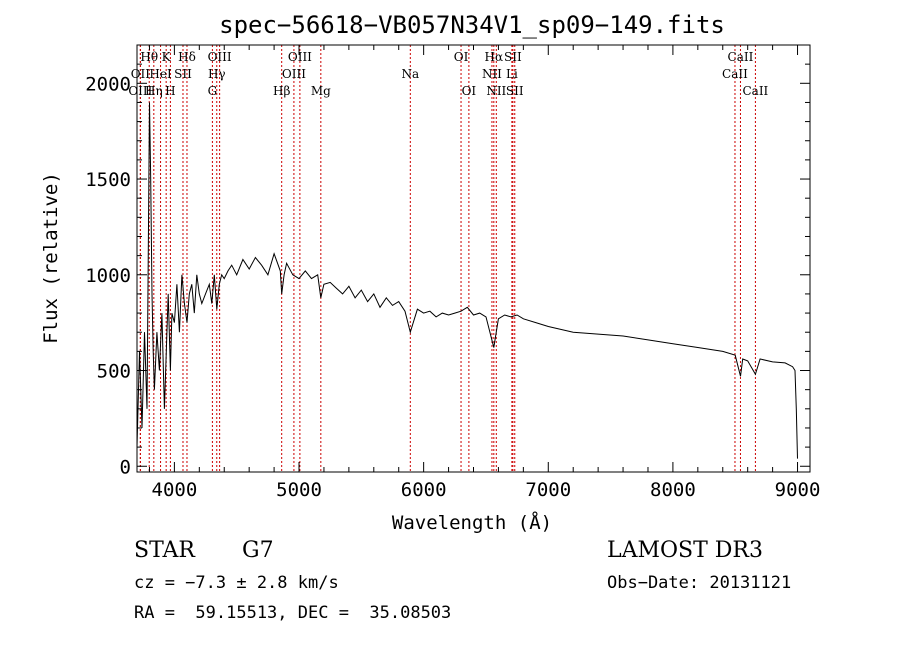 The height and width of the screenshot is (649, 900). Describe the element at coordinates (321, 91) in the screenshot. I see `line-label-15: Mg` at that location.